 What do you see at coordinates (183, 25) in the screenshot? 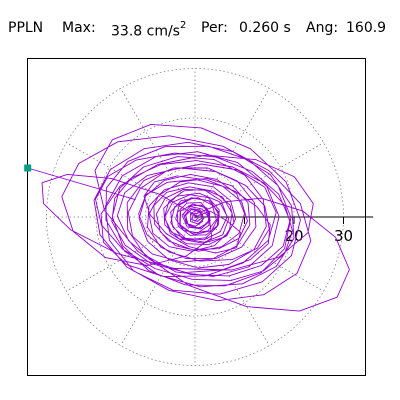
I see `max-exponent: 2` at bounding box center [183, 25].